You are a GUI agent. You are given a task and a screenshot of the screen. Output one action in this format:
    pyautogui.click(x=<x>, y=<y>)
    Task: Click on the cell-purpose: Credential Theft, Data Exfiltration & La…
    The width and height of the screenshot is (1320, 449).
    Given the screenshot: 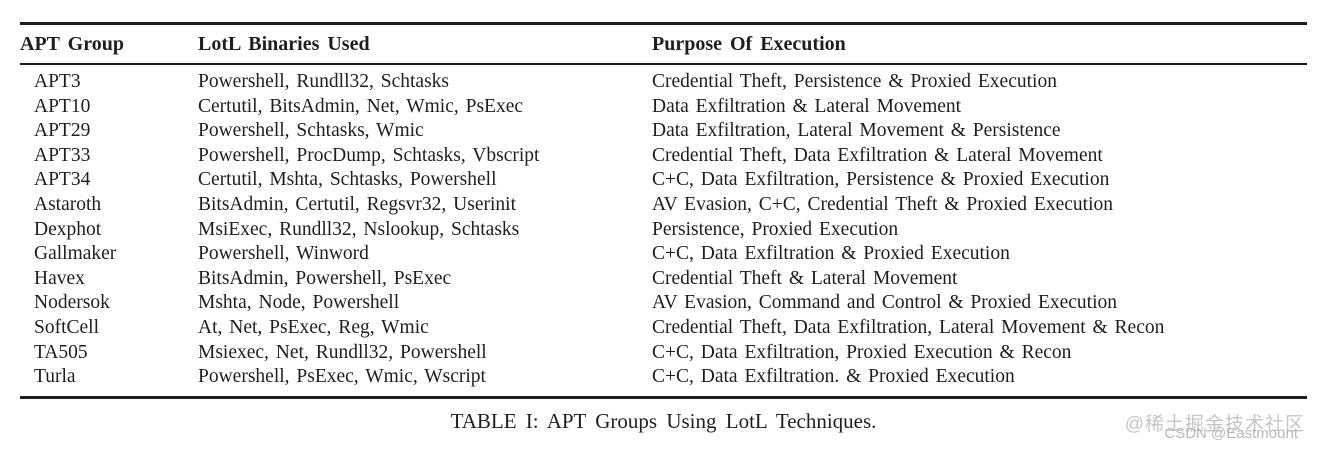 What is the action you would take?
    pyautogui.click(x=877, y=155)
    